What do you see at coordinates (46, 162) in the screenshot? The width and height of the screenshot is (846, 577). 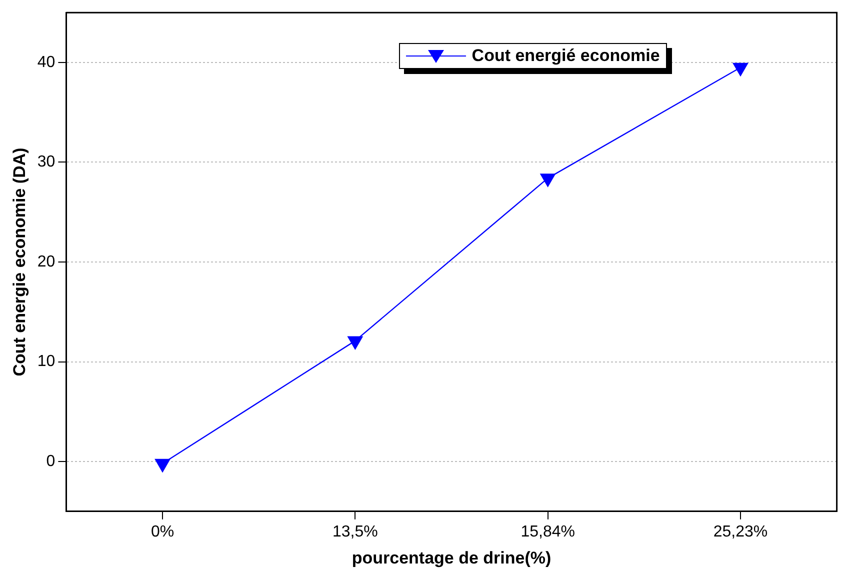 I see `y-tick-label: 30` at bounding box center [46, 162].